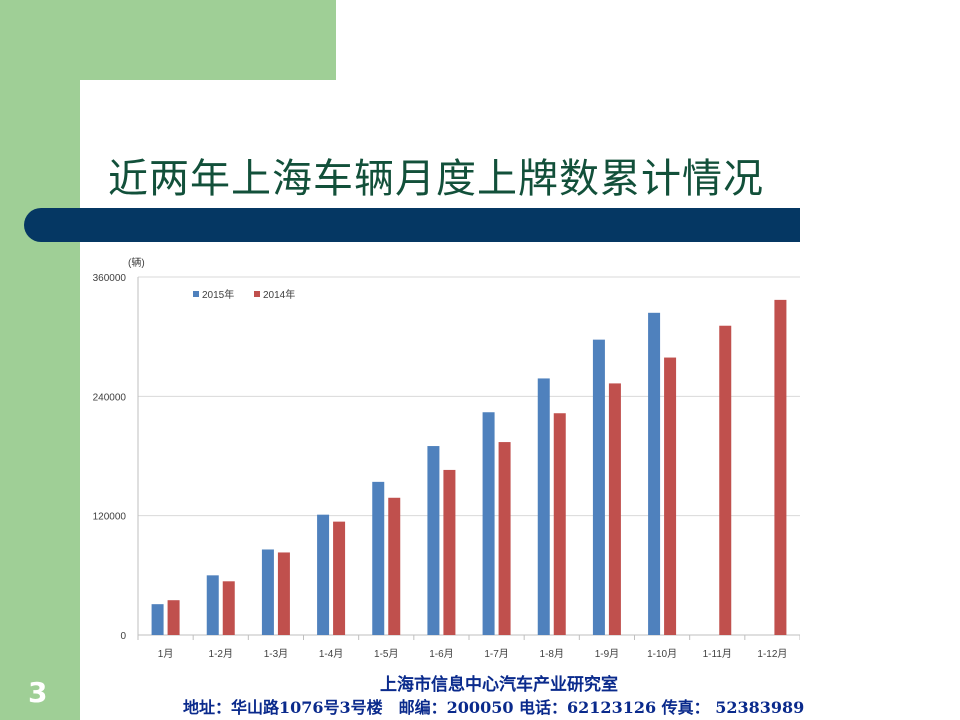 The height and width of the screenshot is (720, 960). Describe the element at coordinates (136, 262) in the screenshot. I see `y-axis-unit-label: (辆)` at that location.